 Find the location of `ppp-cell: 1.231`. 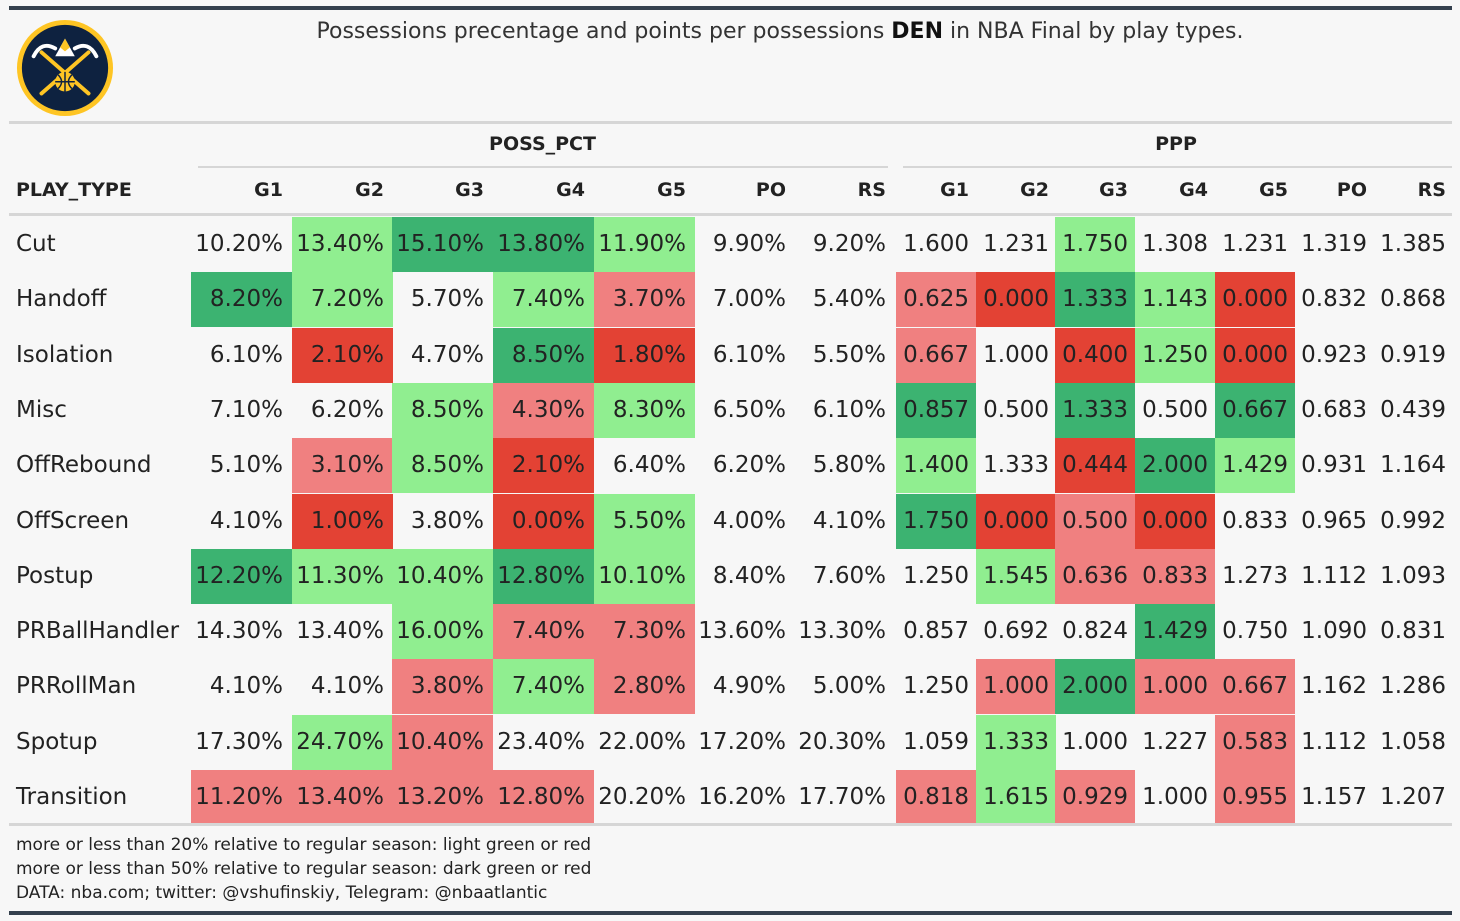

ppp-cell: 1.231 is located at coordinates (1255, 244).